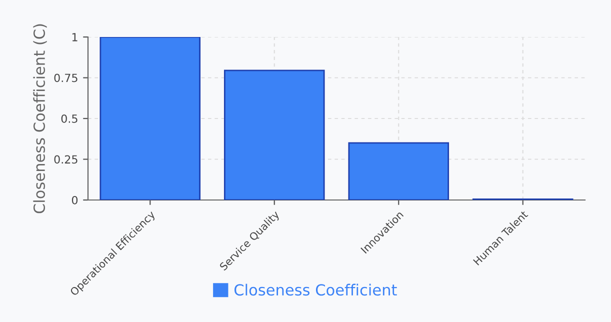  I want to click on y-tick-label: 0.25, so click(66, 159).